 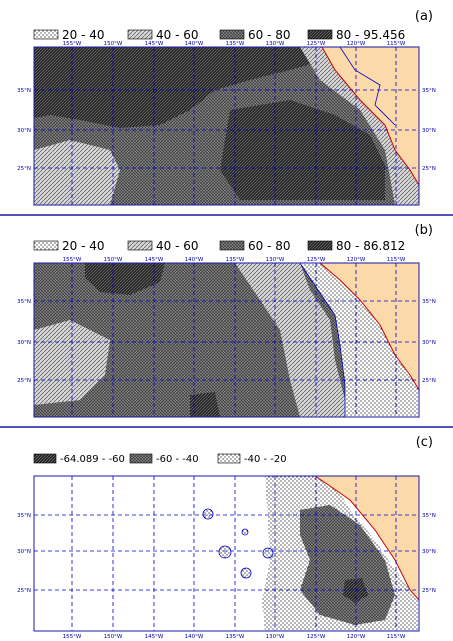 What do you see at coordinates (177, 35) in the screenshot?
I see `legend-label: 40 - 60` at bounding box center [177, 35].